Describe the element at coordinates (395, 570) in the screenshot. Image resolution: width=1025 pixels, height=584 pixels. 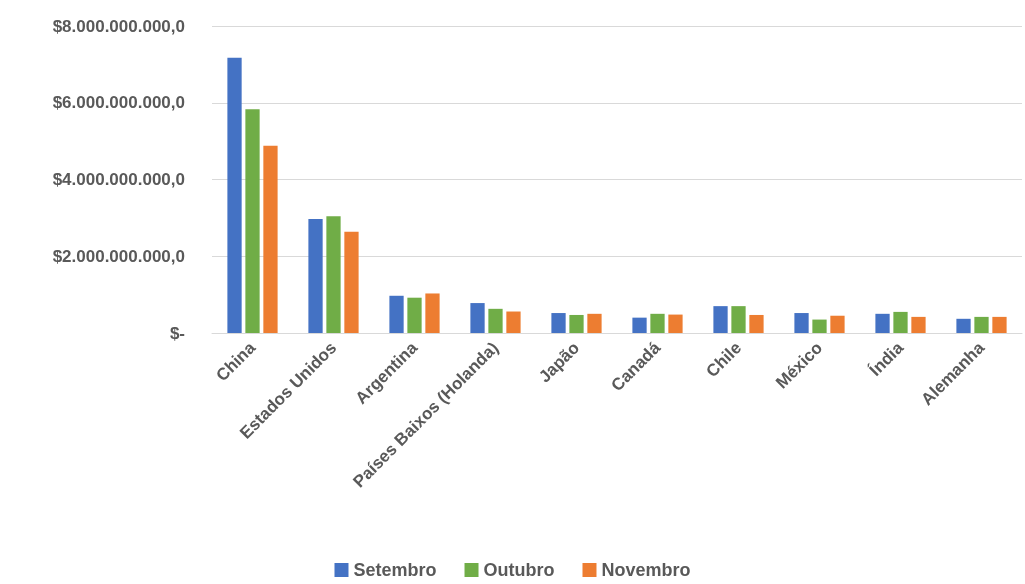
I see `legend-label: Setembro` at that location.